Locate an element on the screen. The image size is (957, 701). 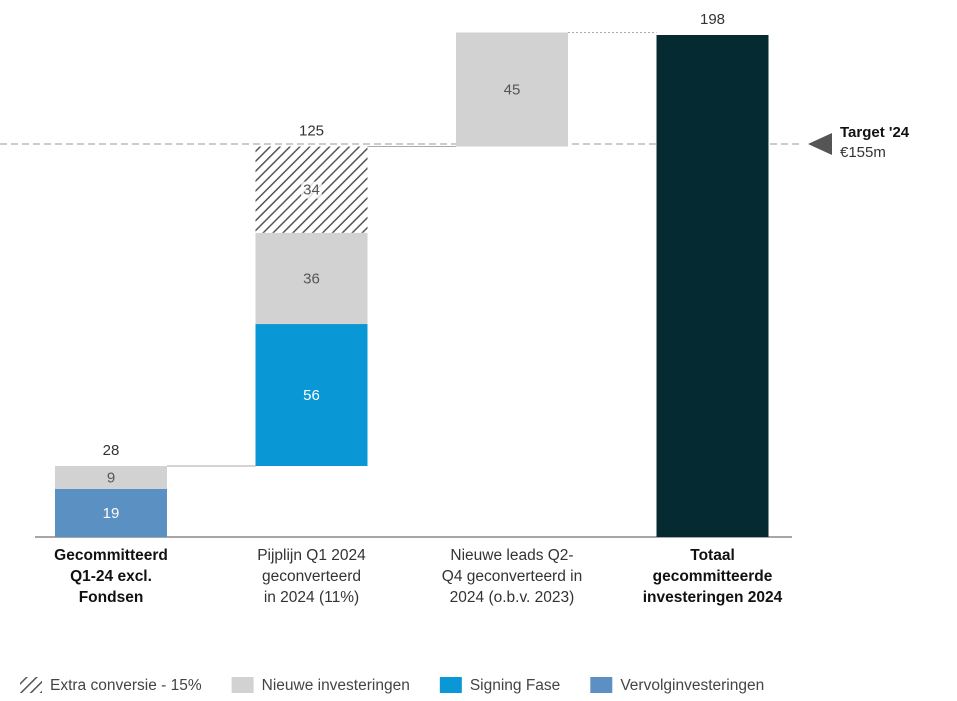
total-bar is located at coordinates (712, 286).